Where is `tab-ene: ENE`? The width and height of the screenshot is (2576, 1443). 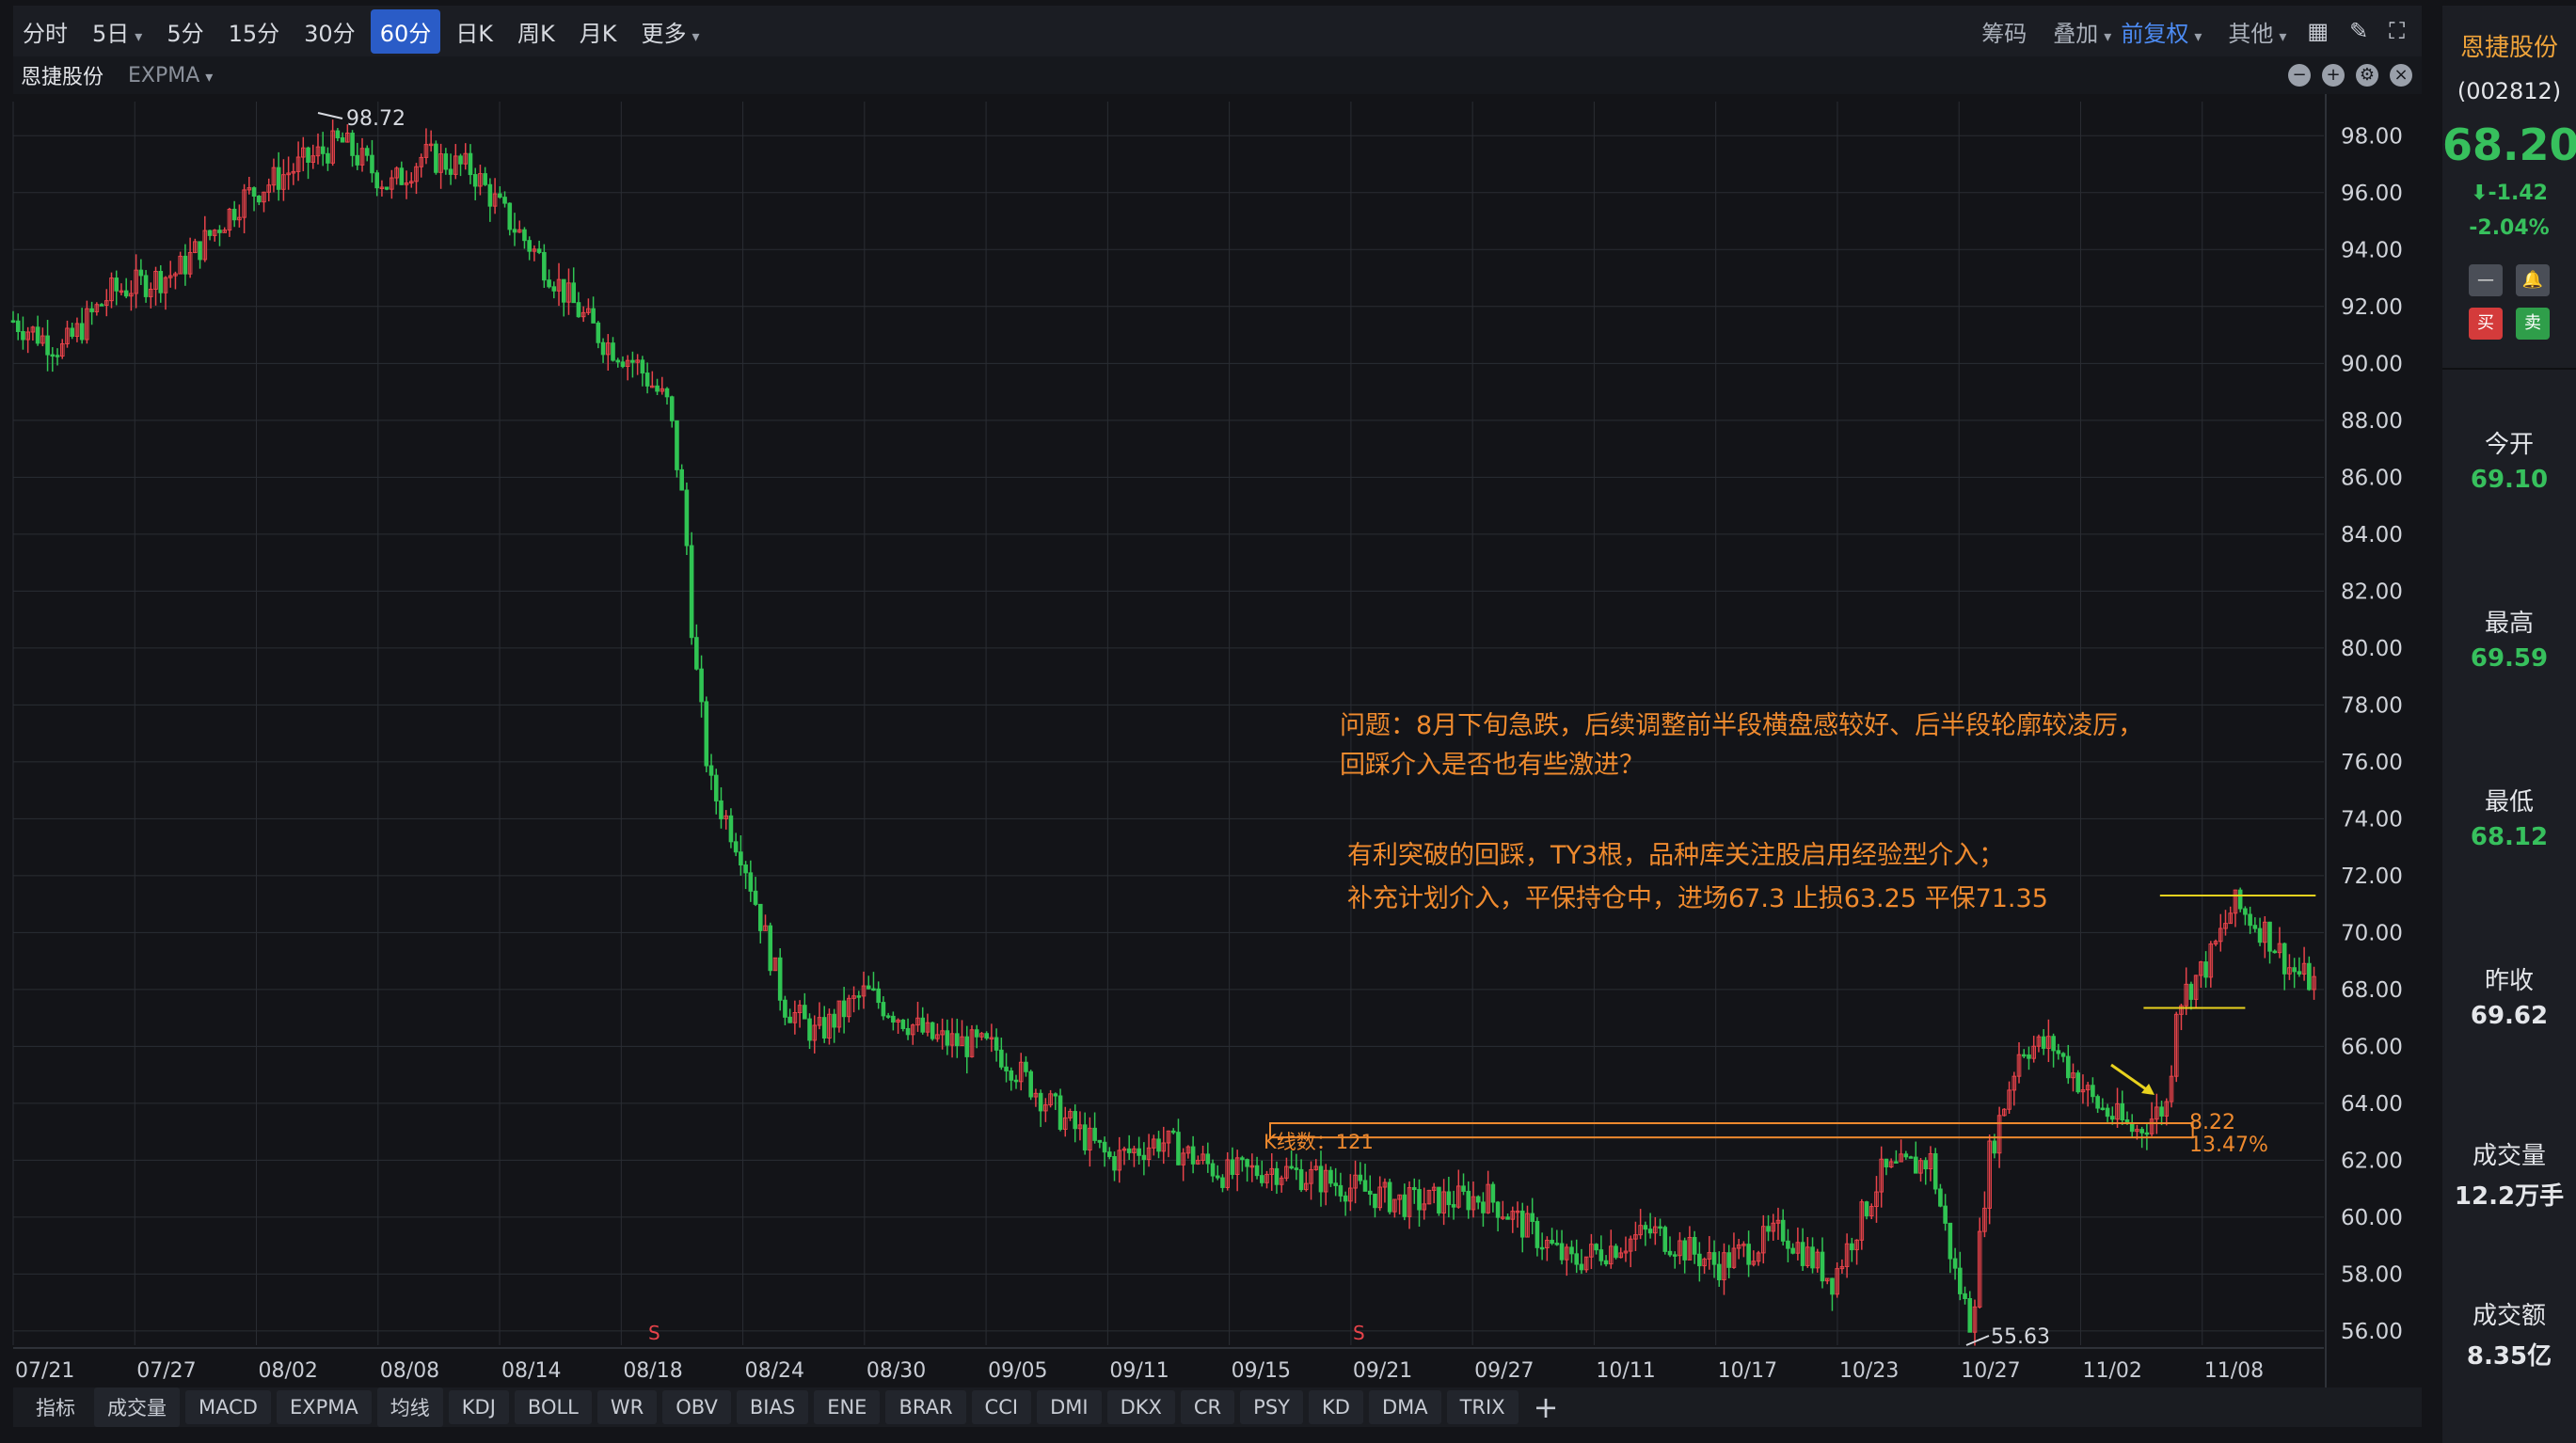 tab-ene: ENE is located at coordinates (848, 1407).